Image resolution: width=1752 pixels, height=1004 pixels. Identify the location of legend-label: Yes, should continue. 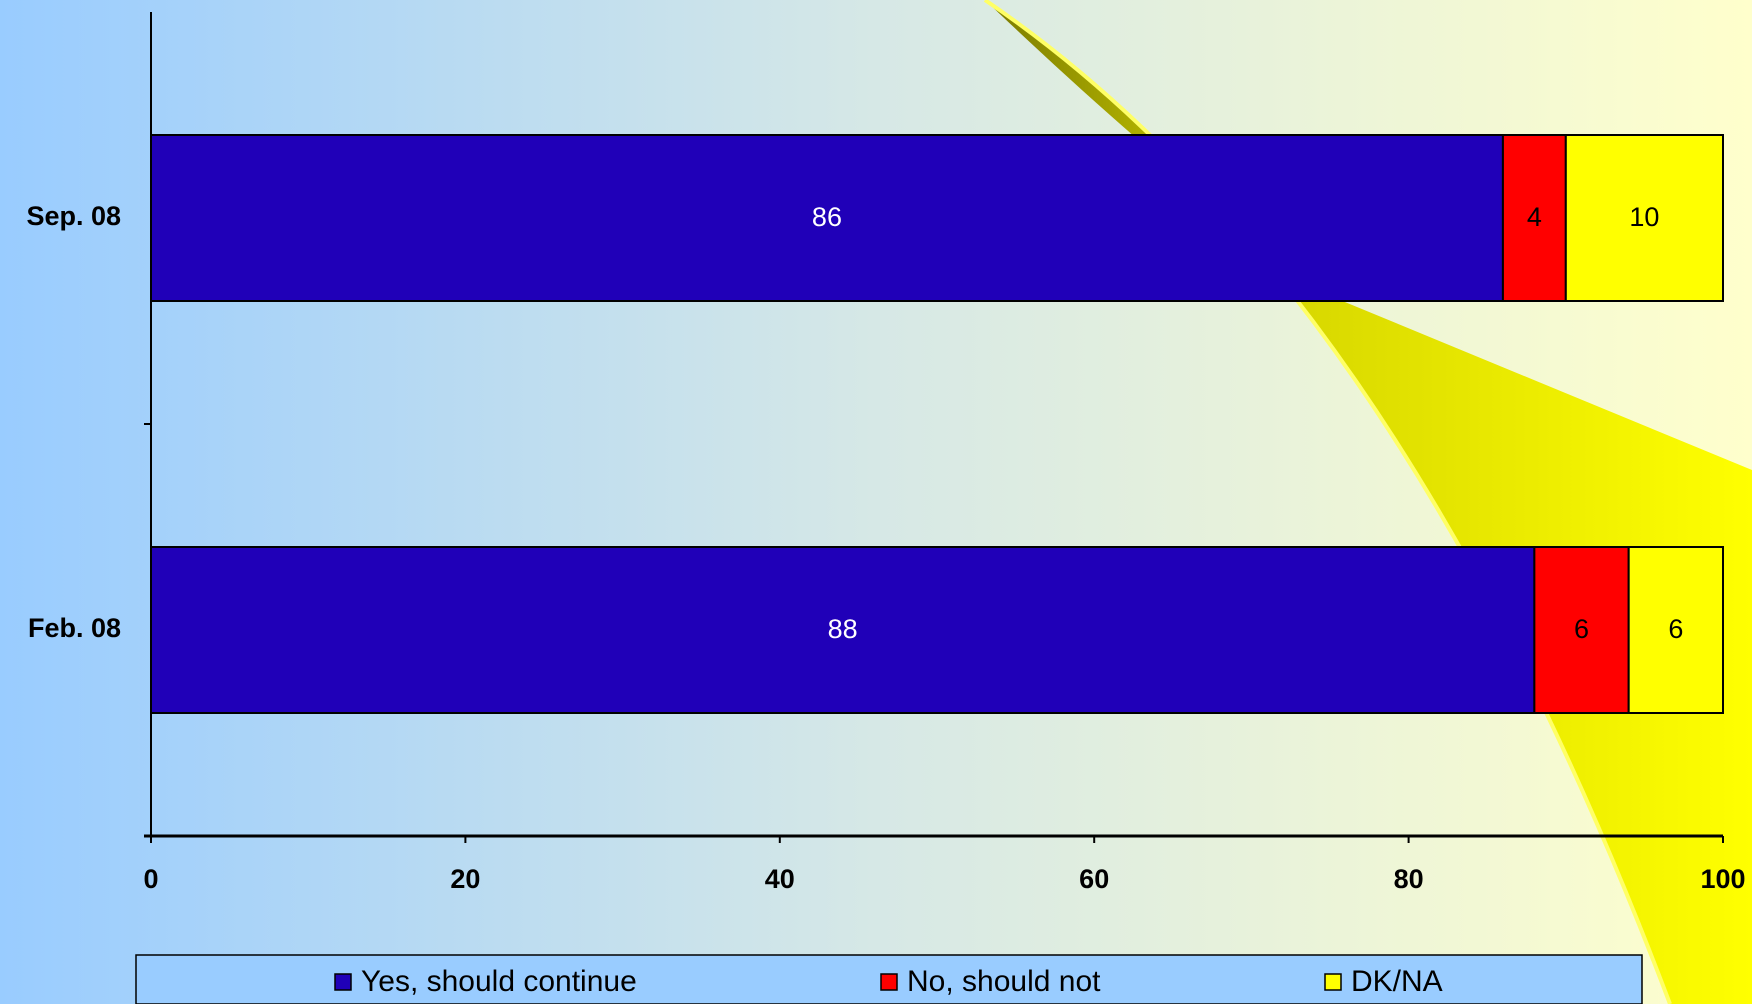
(499, 981).